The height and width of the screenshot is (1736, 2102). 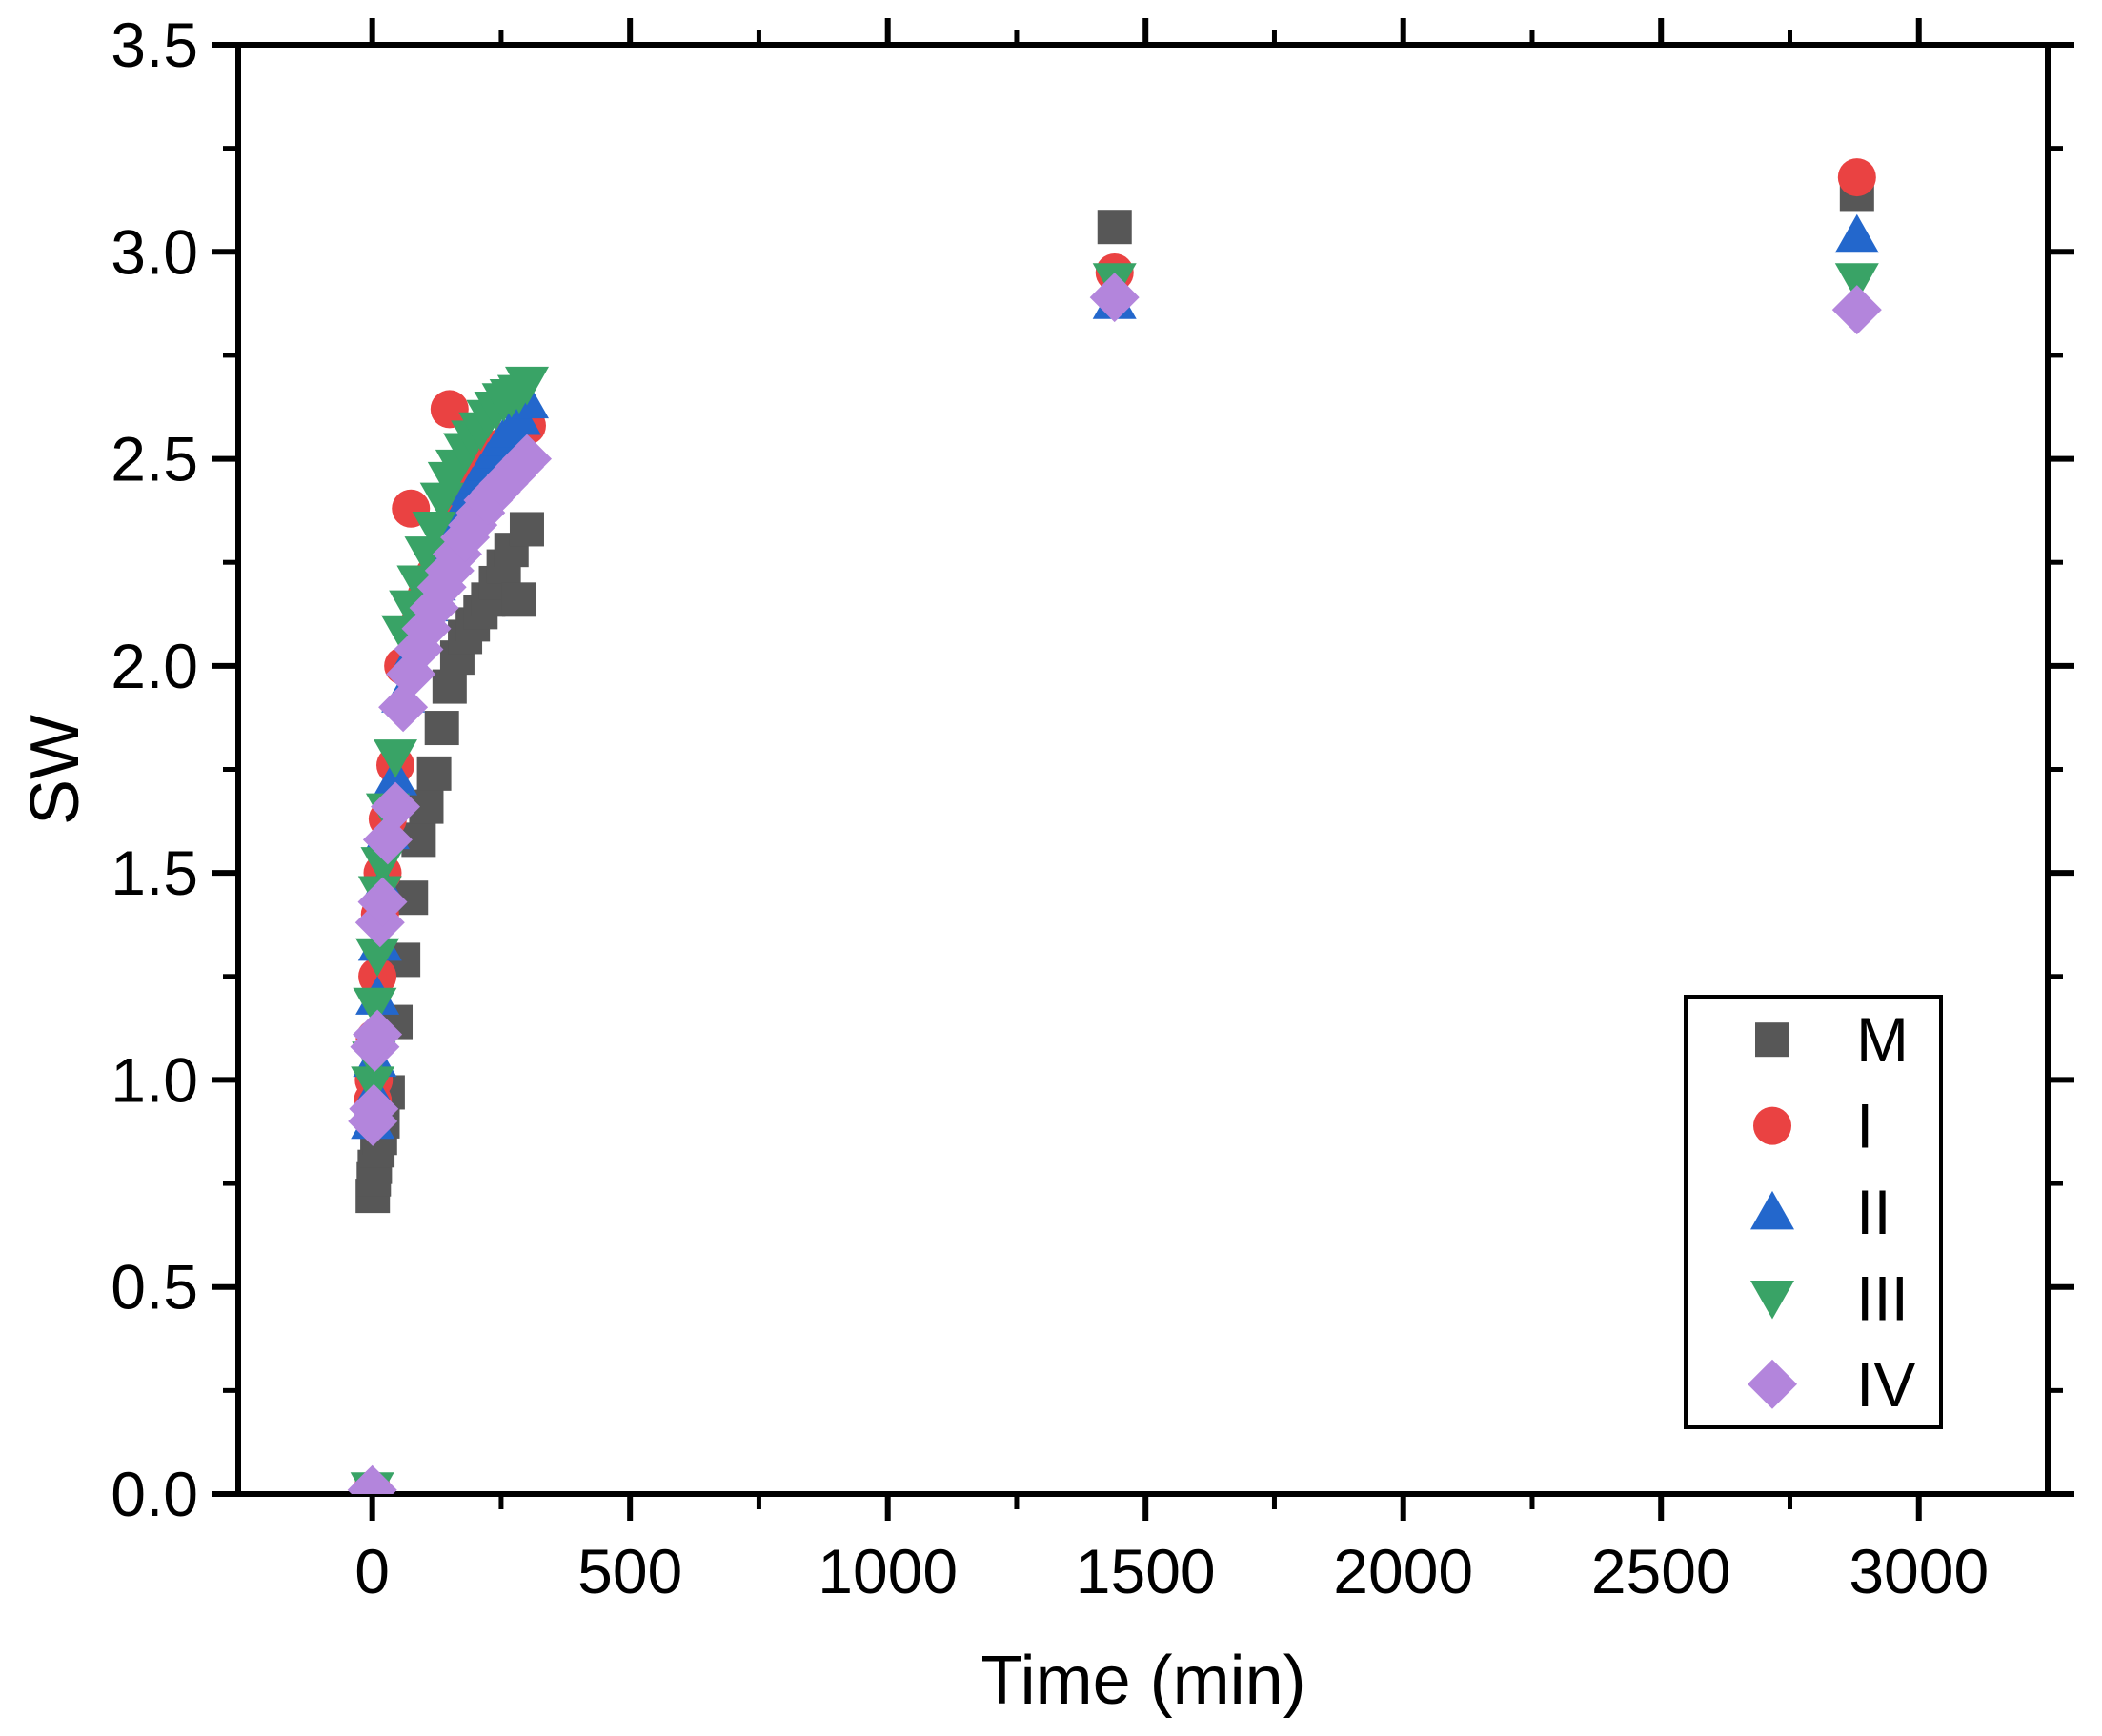 What do you see at coordinates (1772, 1040) in the screenshot?
I see `legend-marker-M` at bounding box center [1772, 1040].